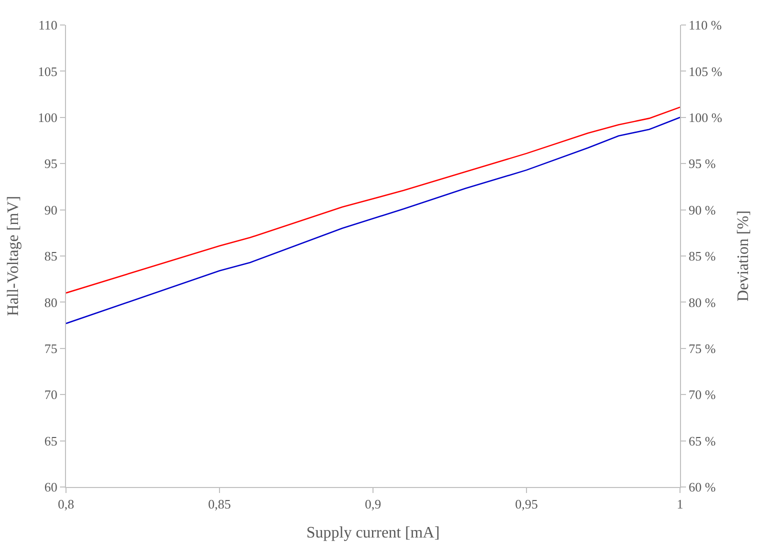 The height and width of the screenshot is (550, 775). What do you see at coordinates (743, 256) in the screenshot?
I see `y2-axis-title: Deviation [%]` at bounding box center [743, 256].